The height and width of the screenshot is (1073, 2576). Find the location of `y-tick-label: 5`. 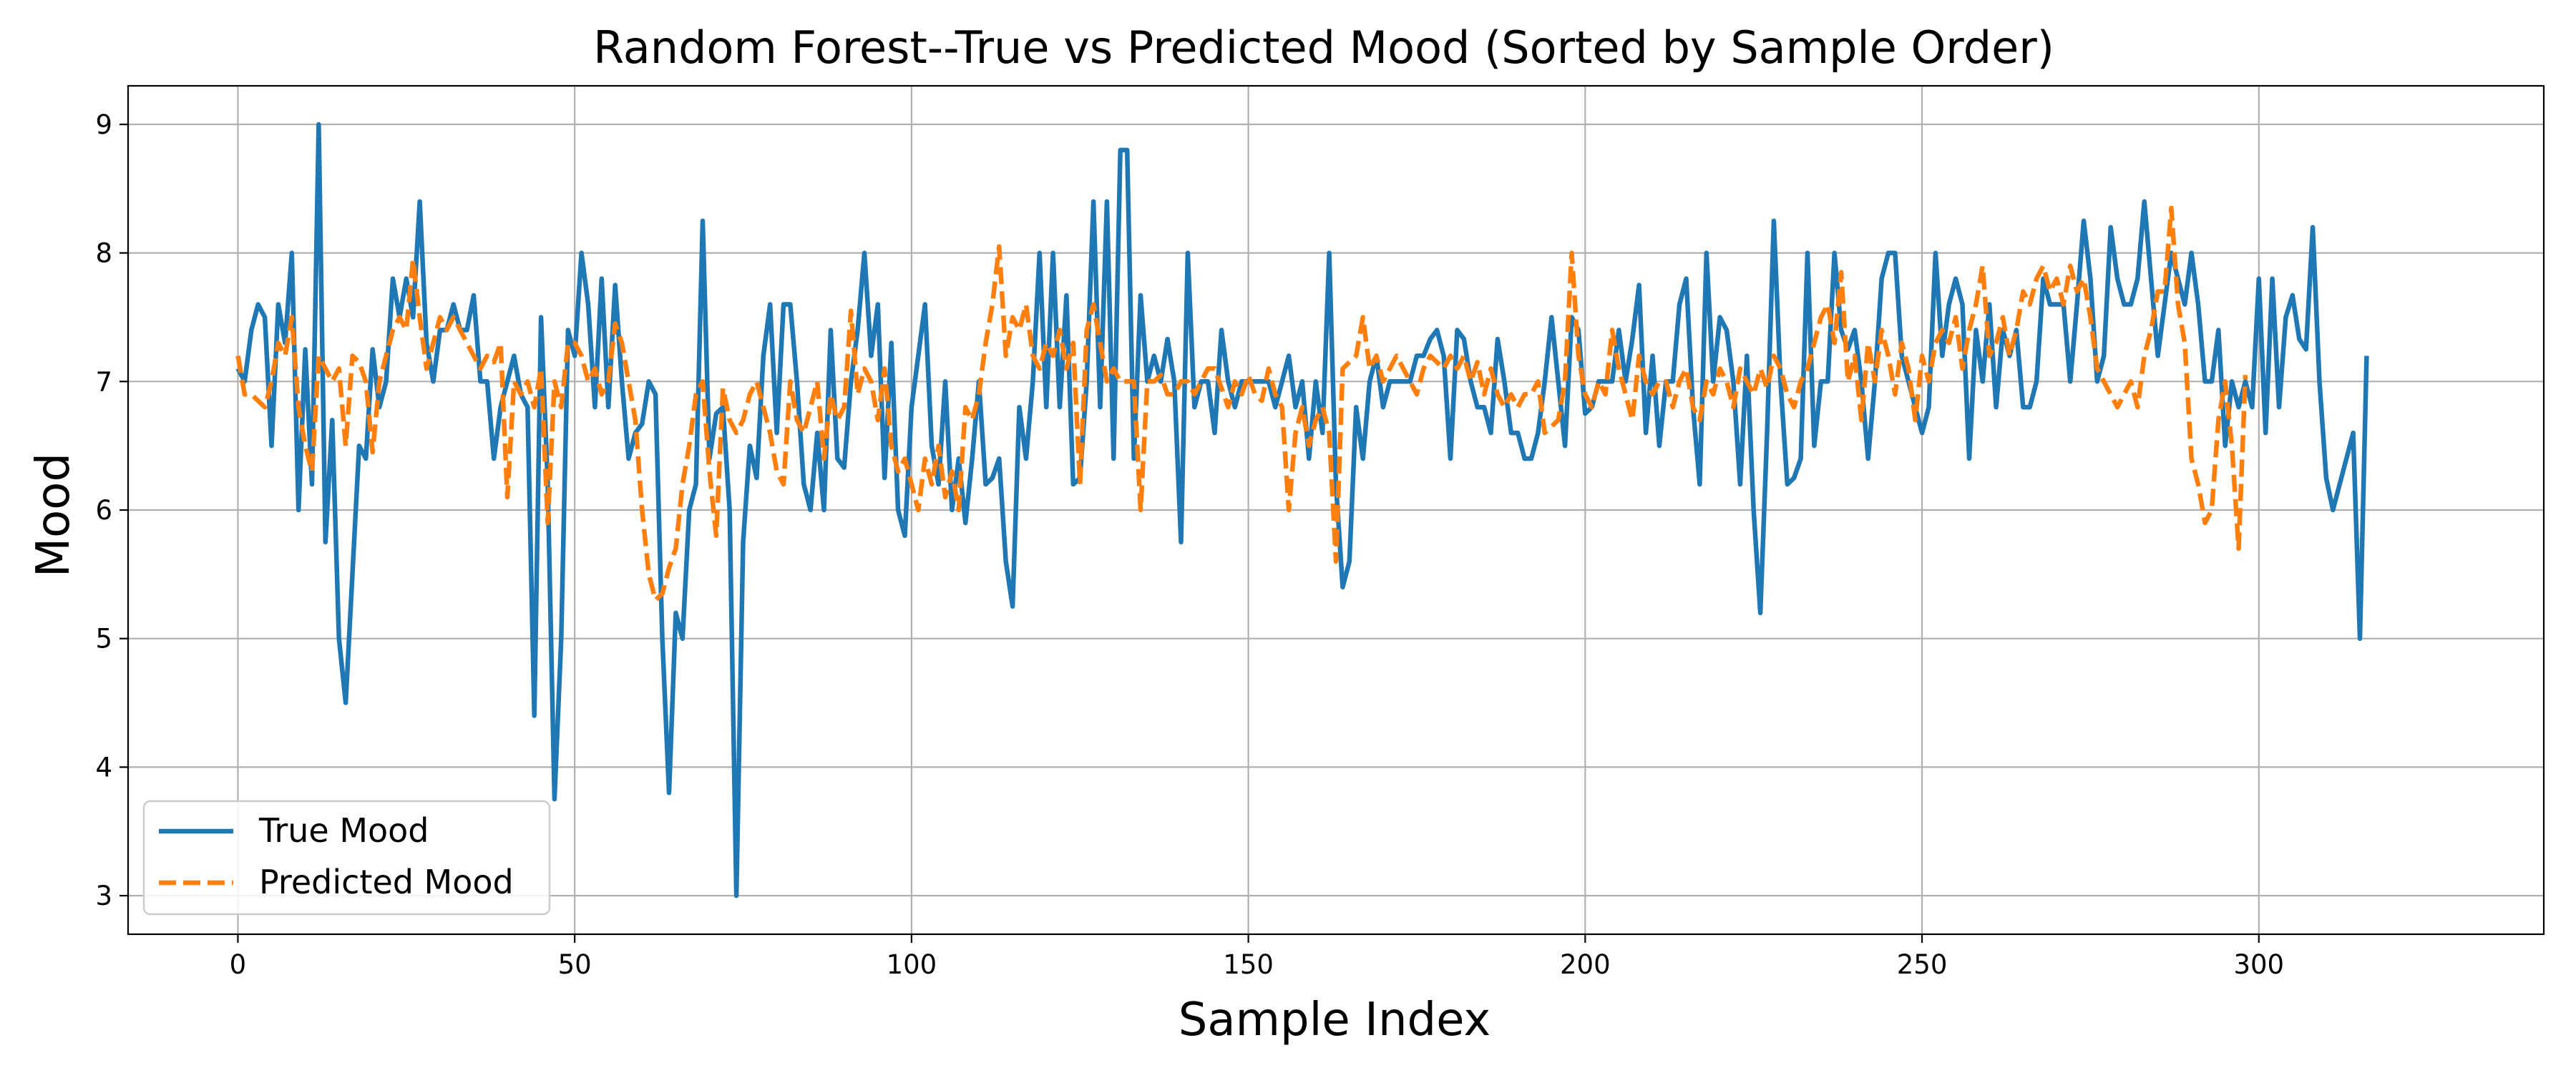

y-tick-label: 5 is located at coordinates (103, 639).